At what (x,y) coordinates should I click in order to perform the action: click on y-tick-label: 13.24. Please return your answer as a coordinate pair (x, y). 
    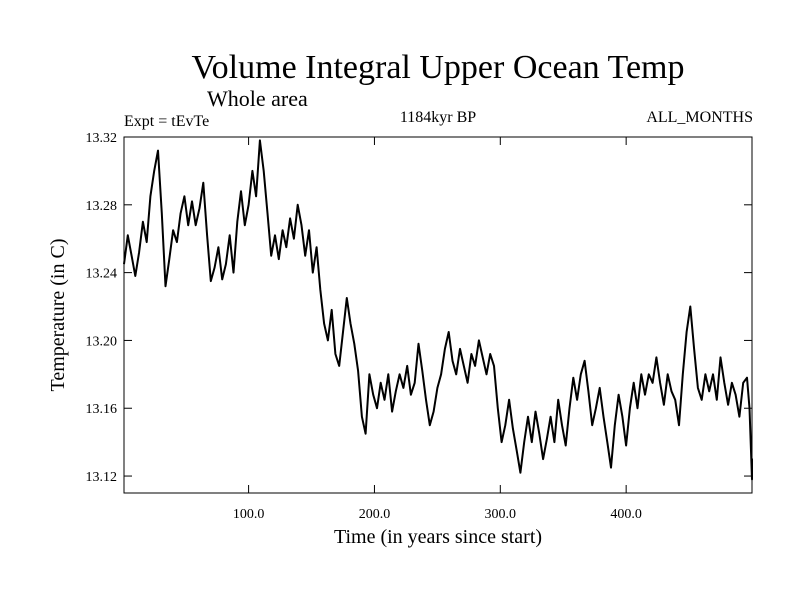
    Looking at the image, I should click on (102, 274).